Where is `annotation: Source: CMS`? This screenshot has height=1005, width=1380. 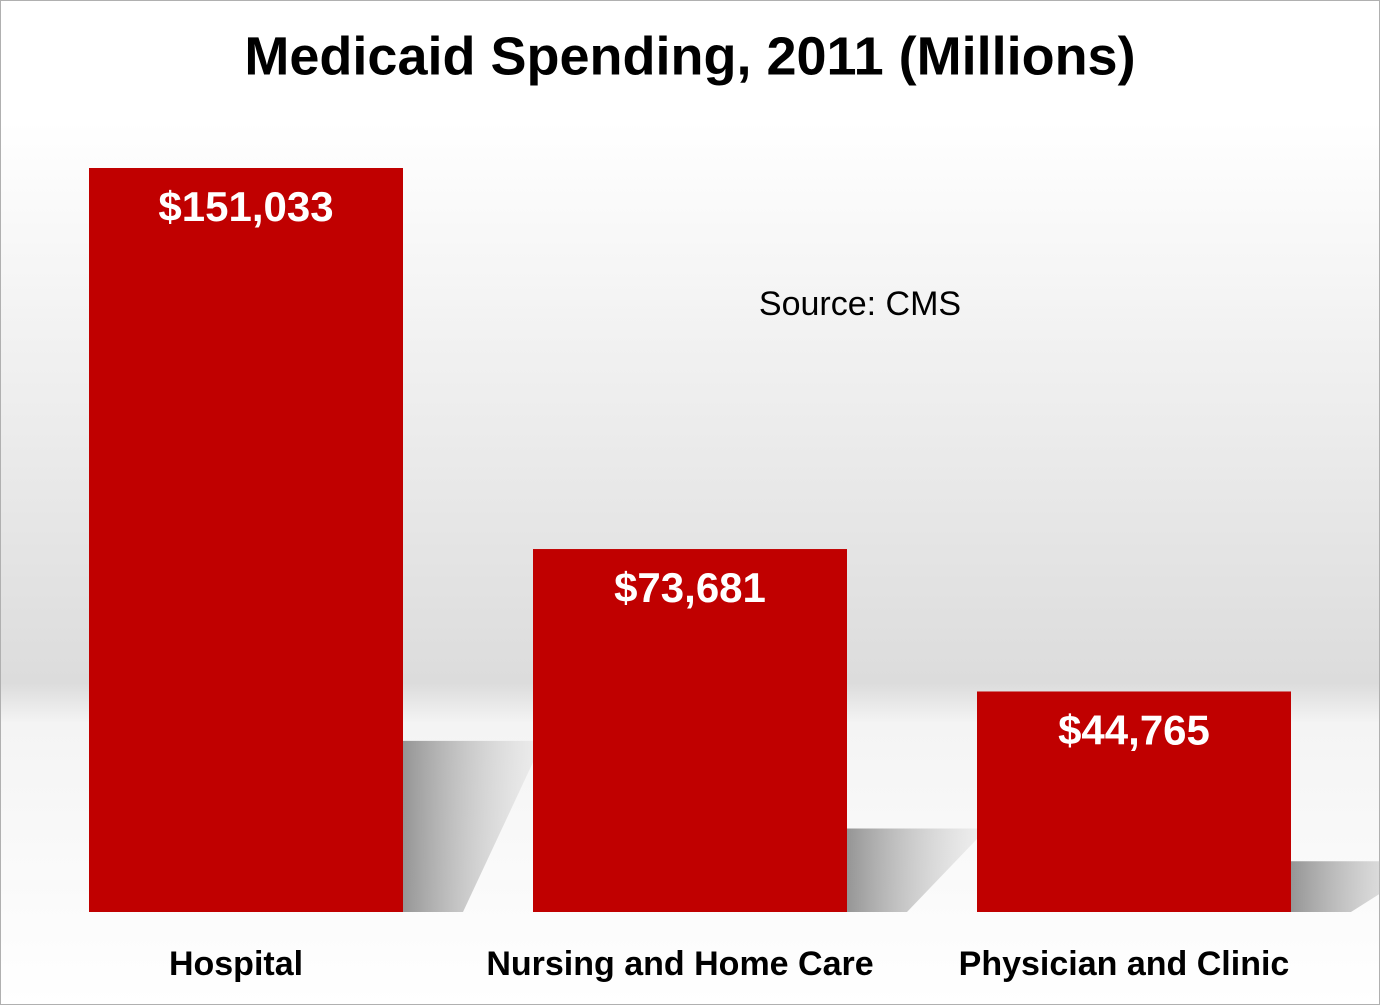 annotation: Source: CMS is located at coordinates (860, 304).